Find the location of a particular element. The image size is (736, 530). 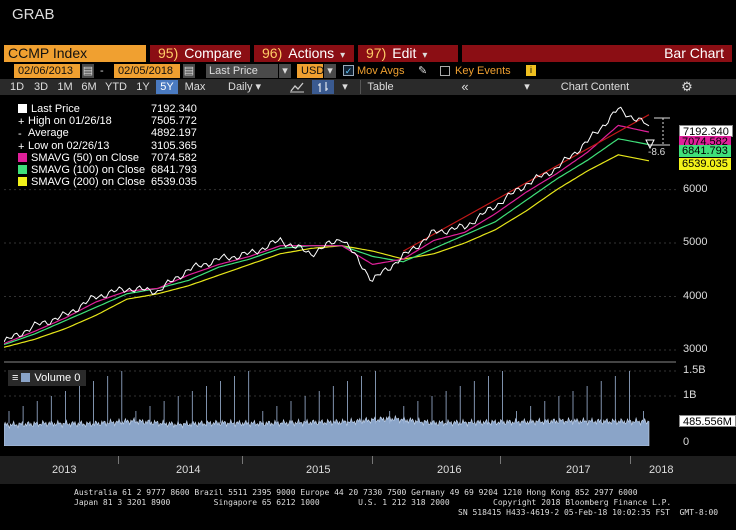

info-icon: i is located at coordinates (531, 70).